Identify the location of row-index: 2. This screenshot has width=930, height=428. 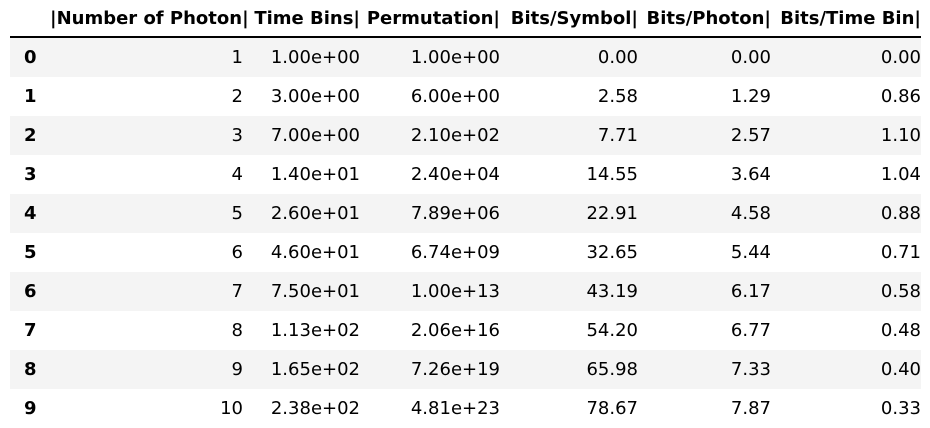
(30, 135).